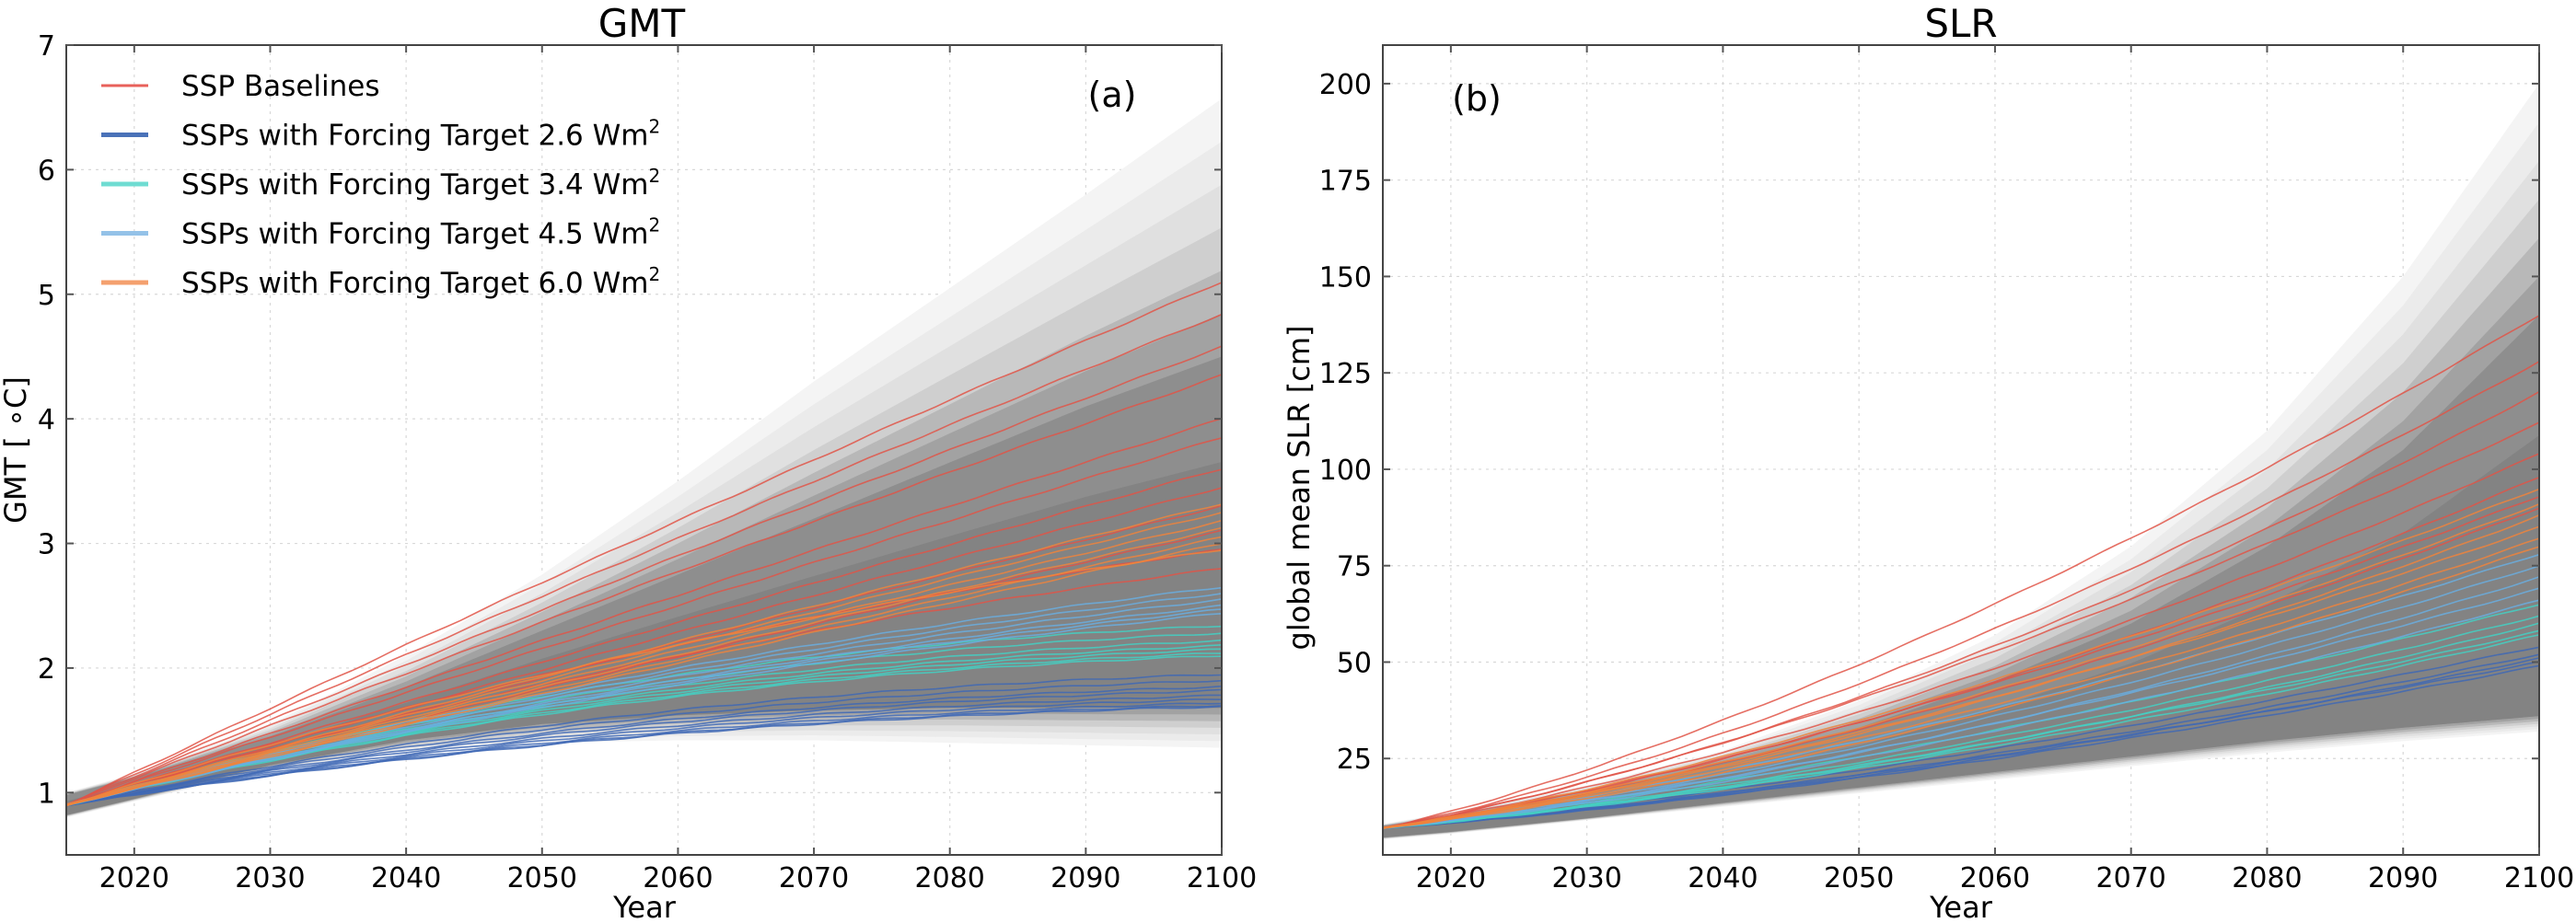 This screenshot has width=2576, height=923. I want to click on y-tick-label: 50, so click(1354, 663).